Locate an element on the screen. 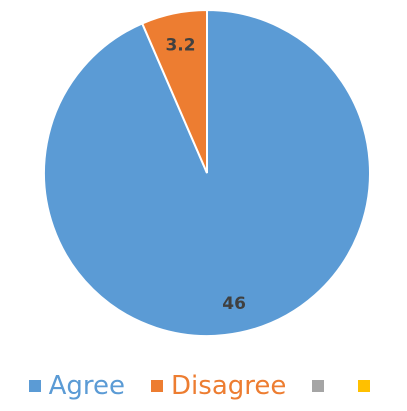  legend-label: Disagree is located at coordinates (229, 386).